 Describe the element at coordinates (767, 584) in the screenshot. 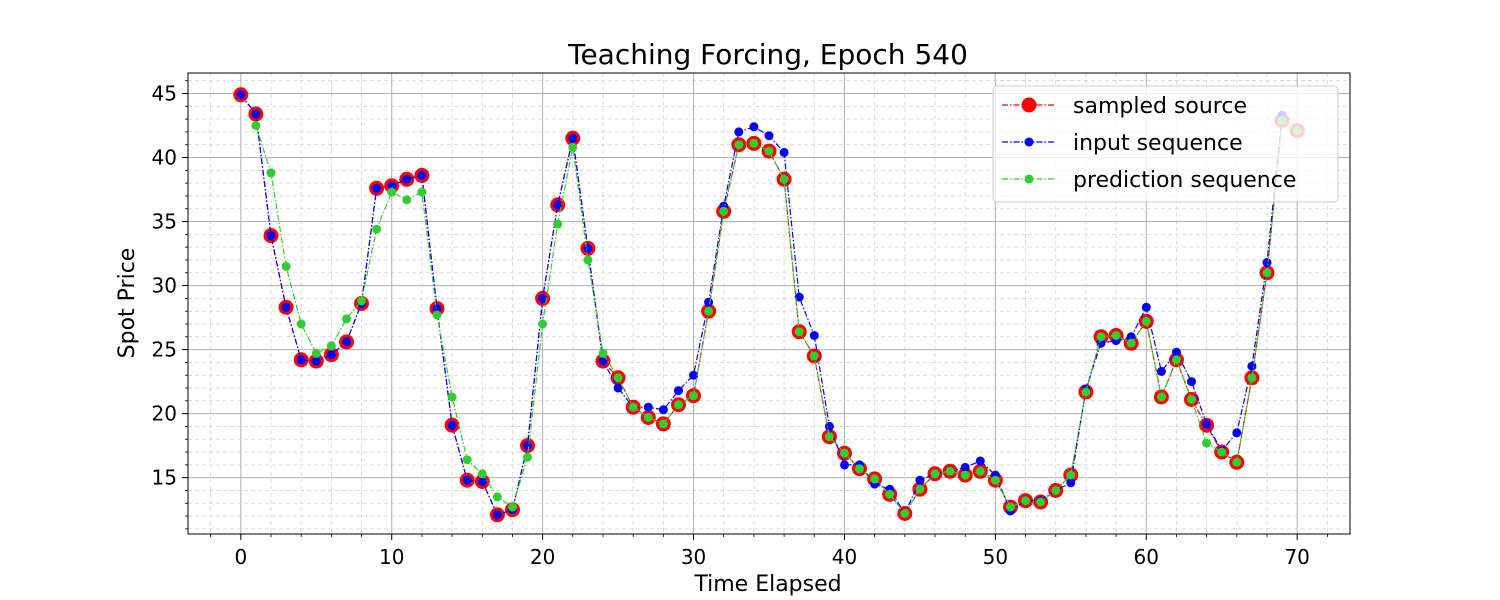

I see `x-axis-label: Time Elapsed` at that location.